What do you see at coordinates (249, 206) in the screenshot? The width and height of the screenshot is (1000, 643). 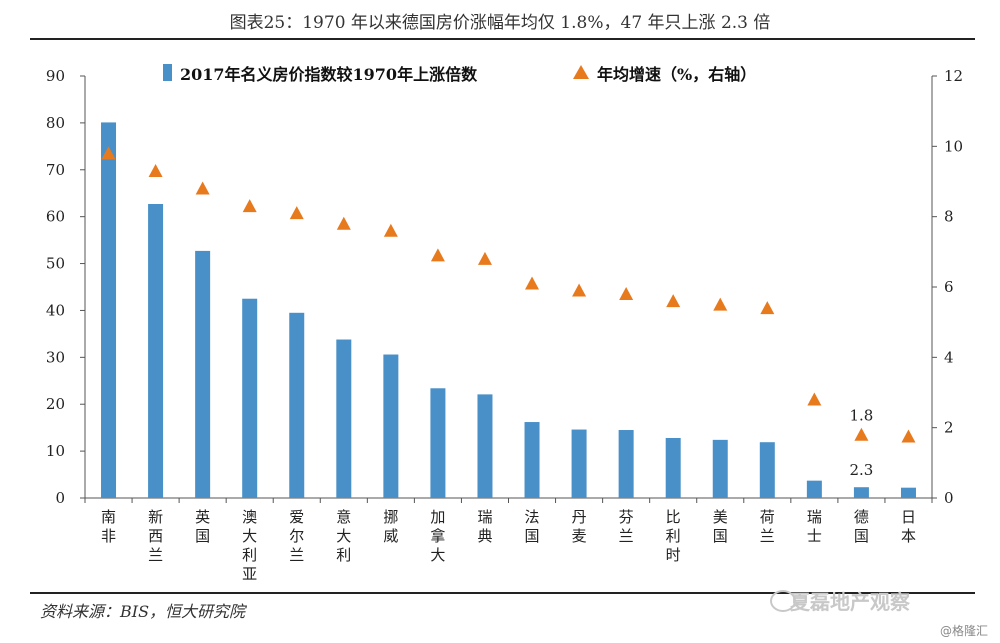 I see `marker-澳大利亚` at bounding box center [249, 206].